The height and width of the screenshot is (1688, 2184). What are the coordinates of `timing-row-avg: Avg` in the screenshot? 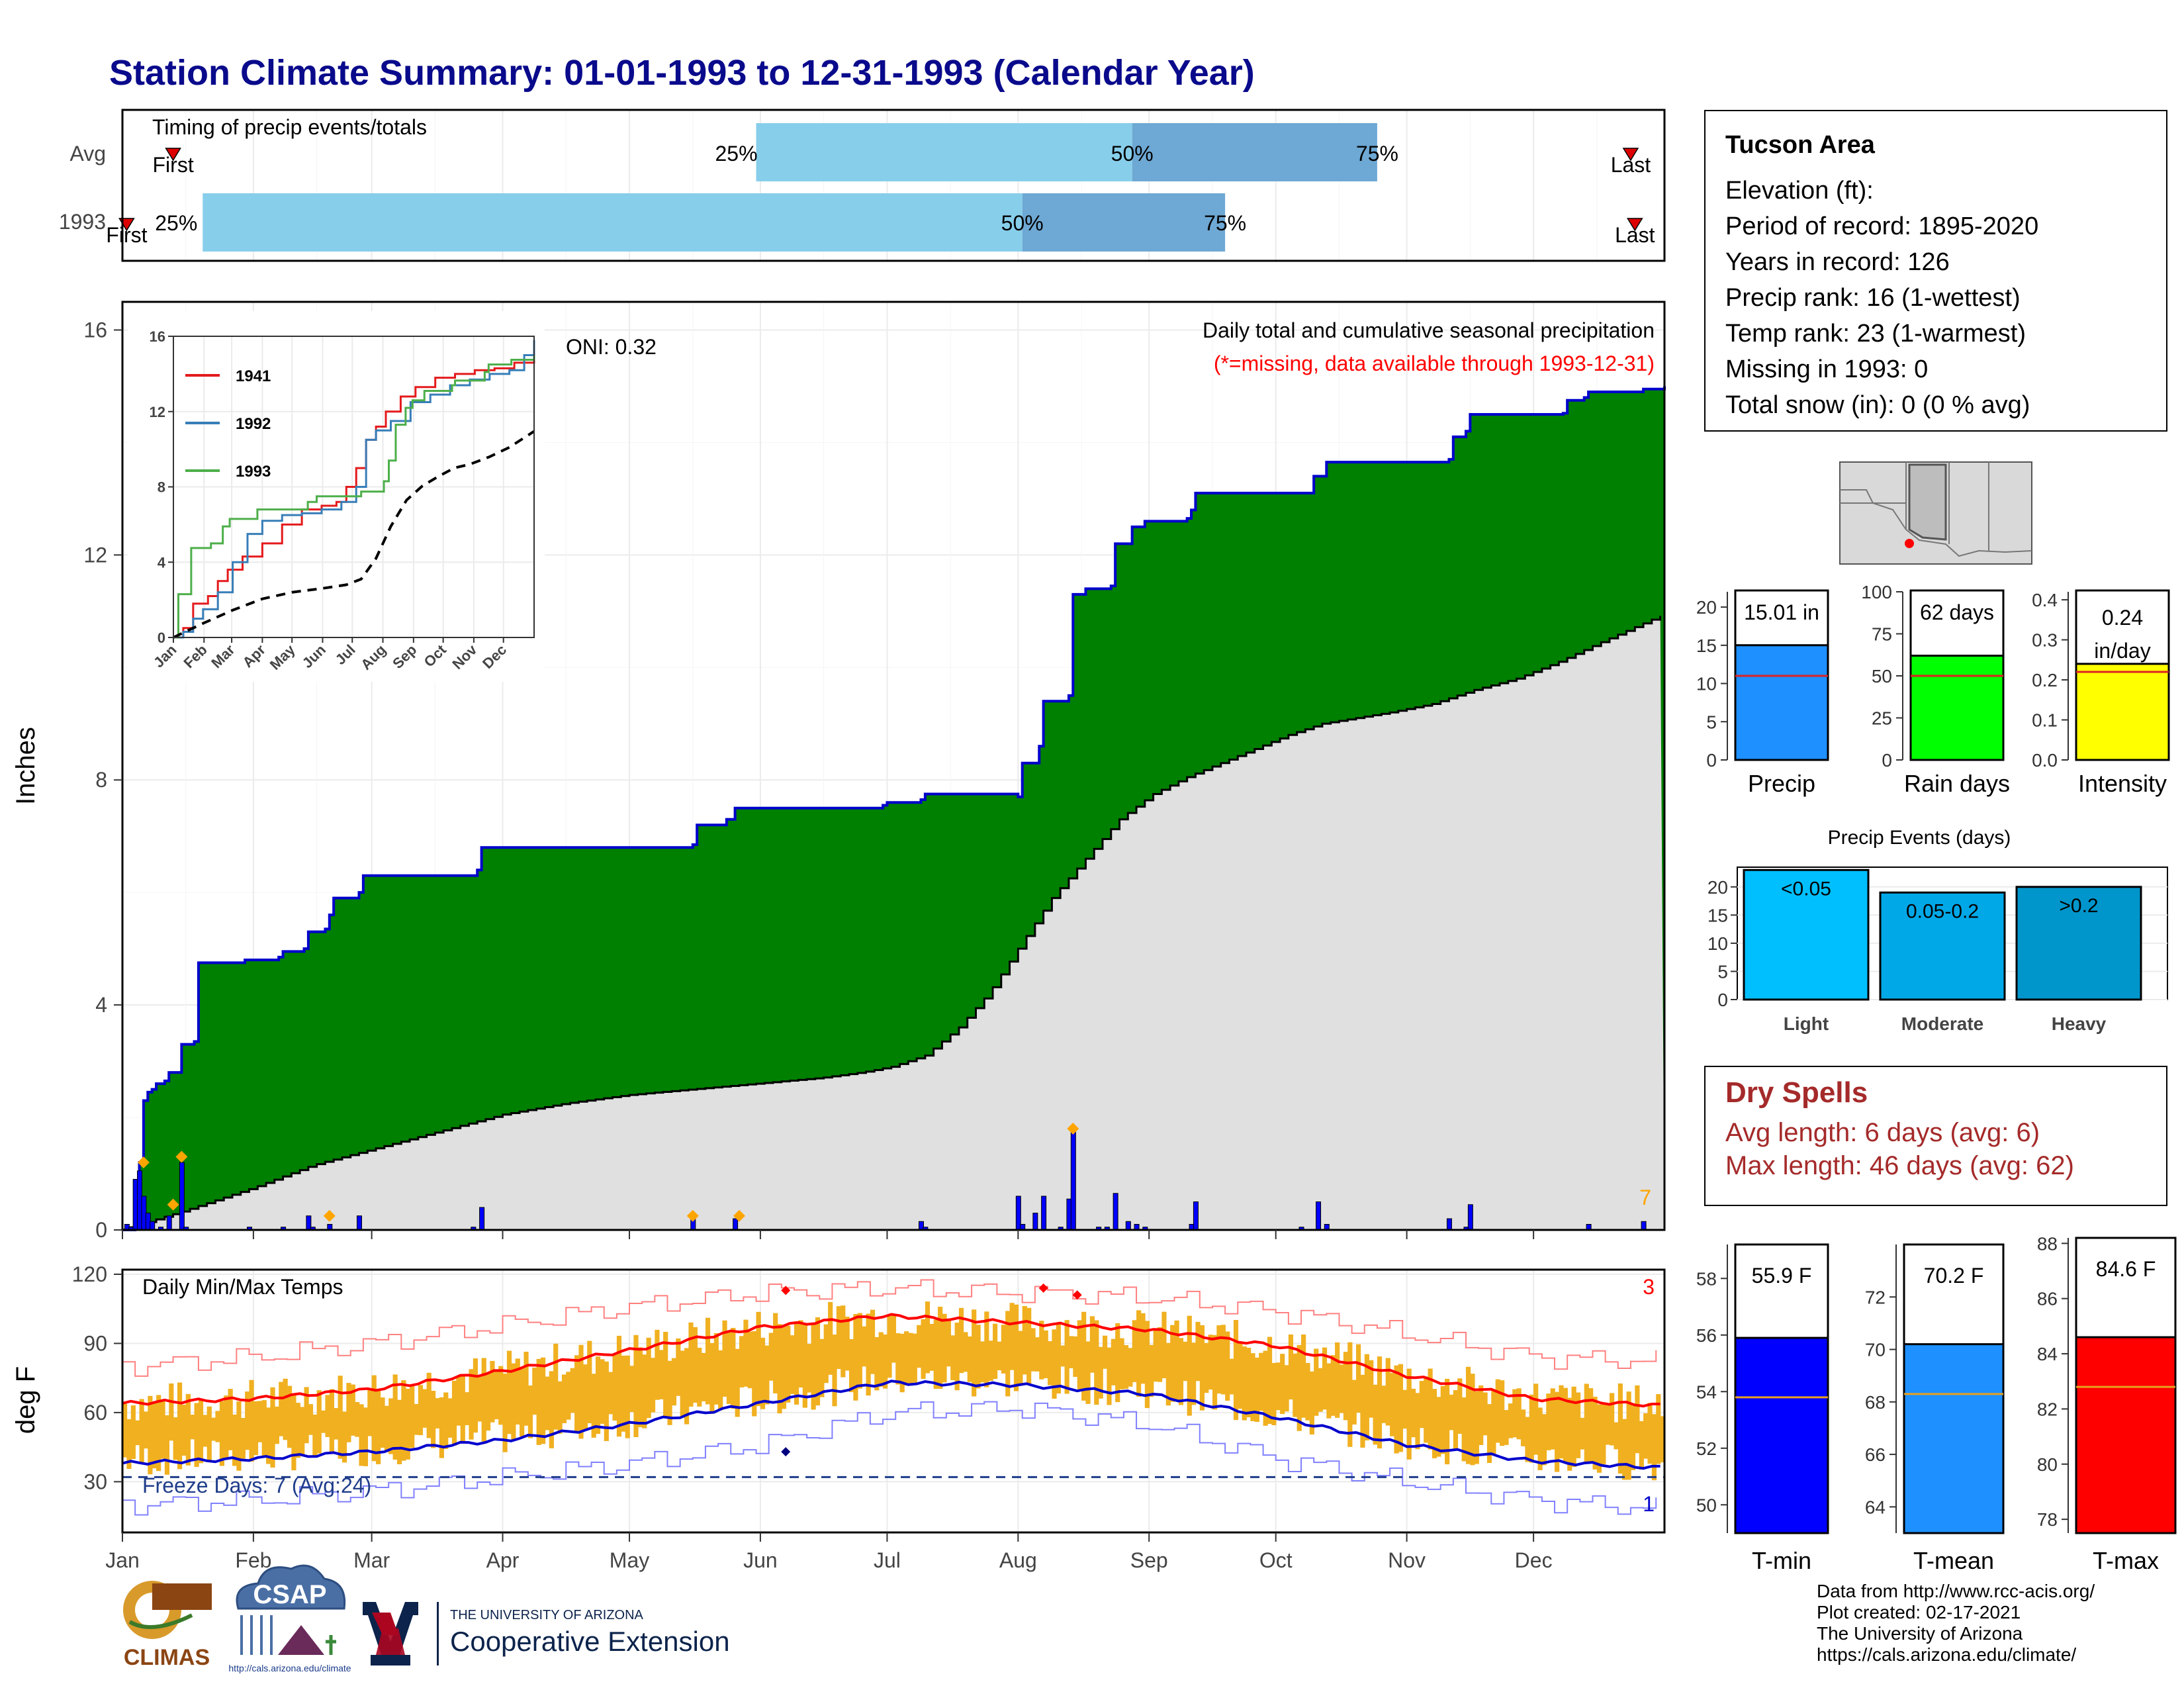 It's located at (87, 153).